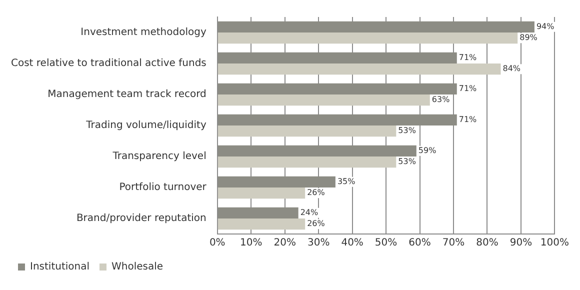 This screenshot has height=290, width=580. Describe the element at coordinates (143, 32) in the screenshot. I see `y-tick-label: Investment methodology` at that location.